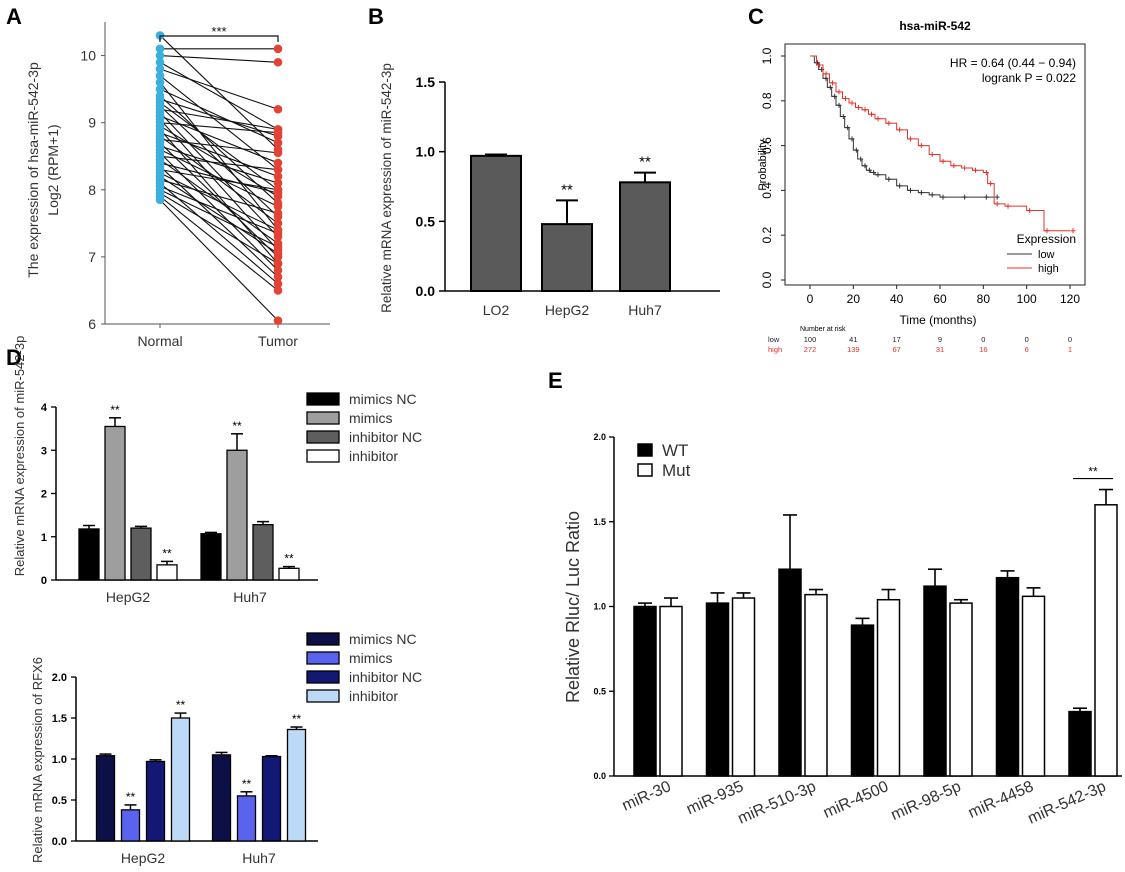 The width and height of the screenshot is (1125, 872). I want to click on x-tick-label: miR-30, so click(647, 796).